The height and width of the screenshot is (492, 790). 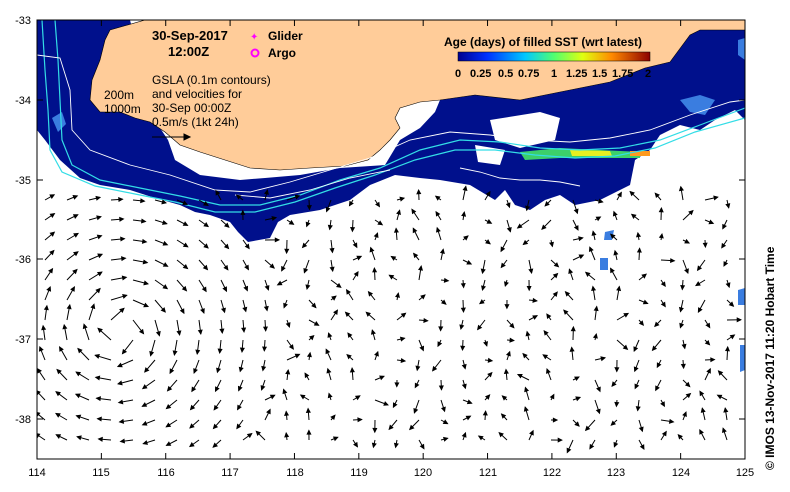 I want to click on sst-warm-band, so click(x=640, y=153).